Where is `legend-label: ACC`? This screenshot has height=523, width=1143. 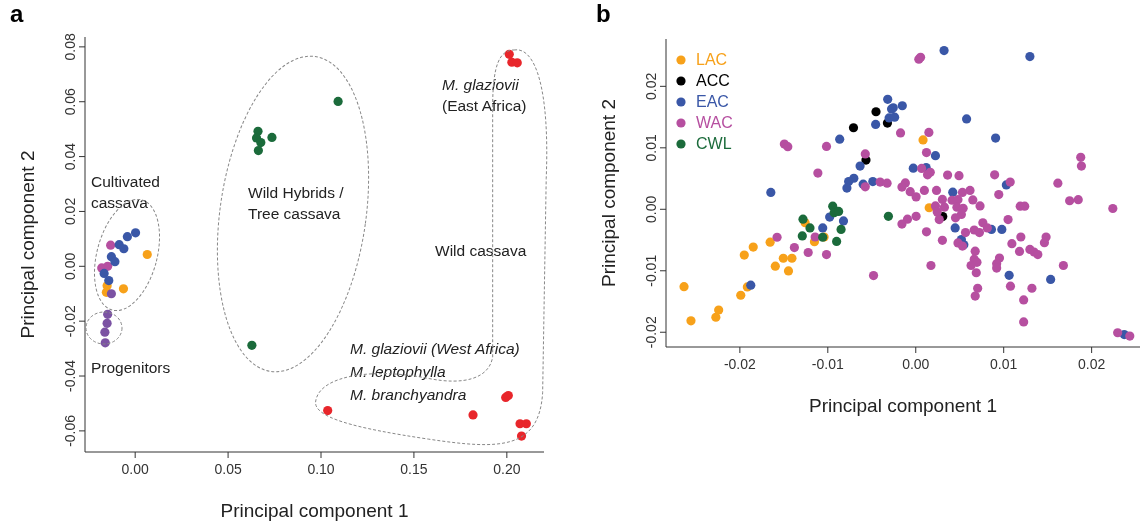
legend-label: ACC is located at coordinates (713, 81).